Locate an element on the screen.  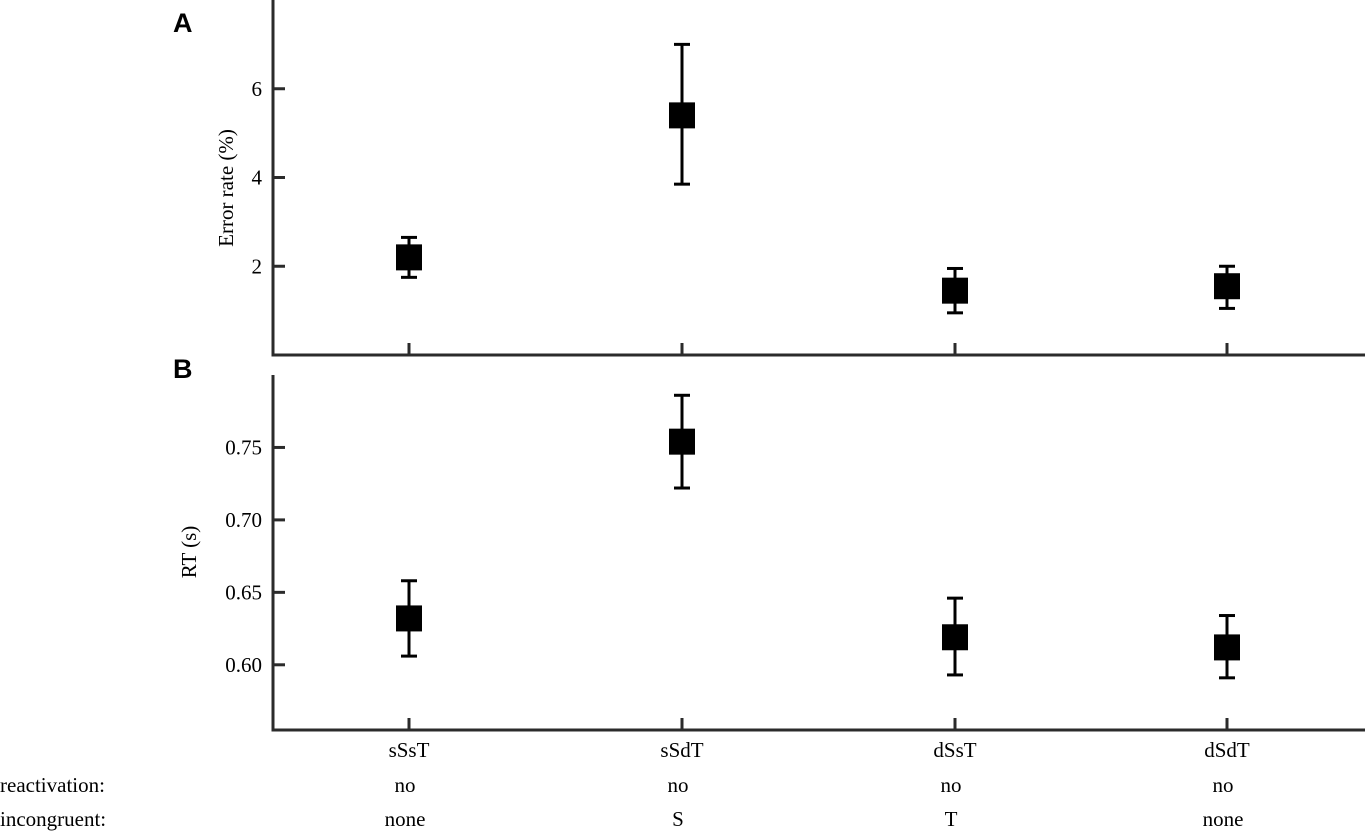
y-tick-label: 0.60 is located at coordinates (243, 665).